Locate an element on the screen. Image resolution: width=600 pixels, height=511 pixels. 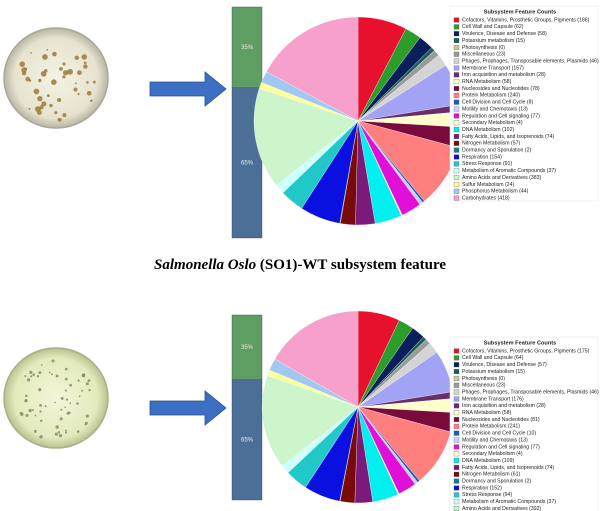
legend-label: Regulation and Cell signaling (77) is located at coordinates (501, 116).